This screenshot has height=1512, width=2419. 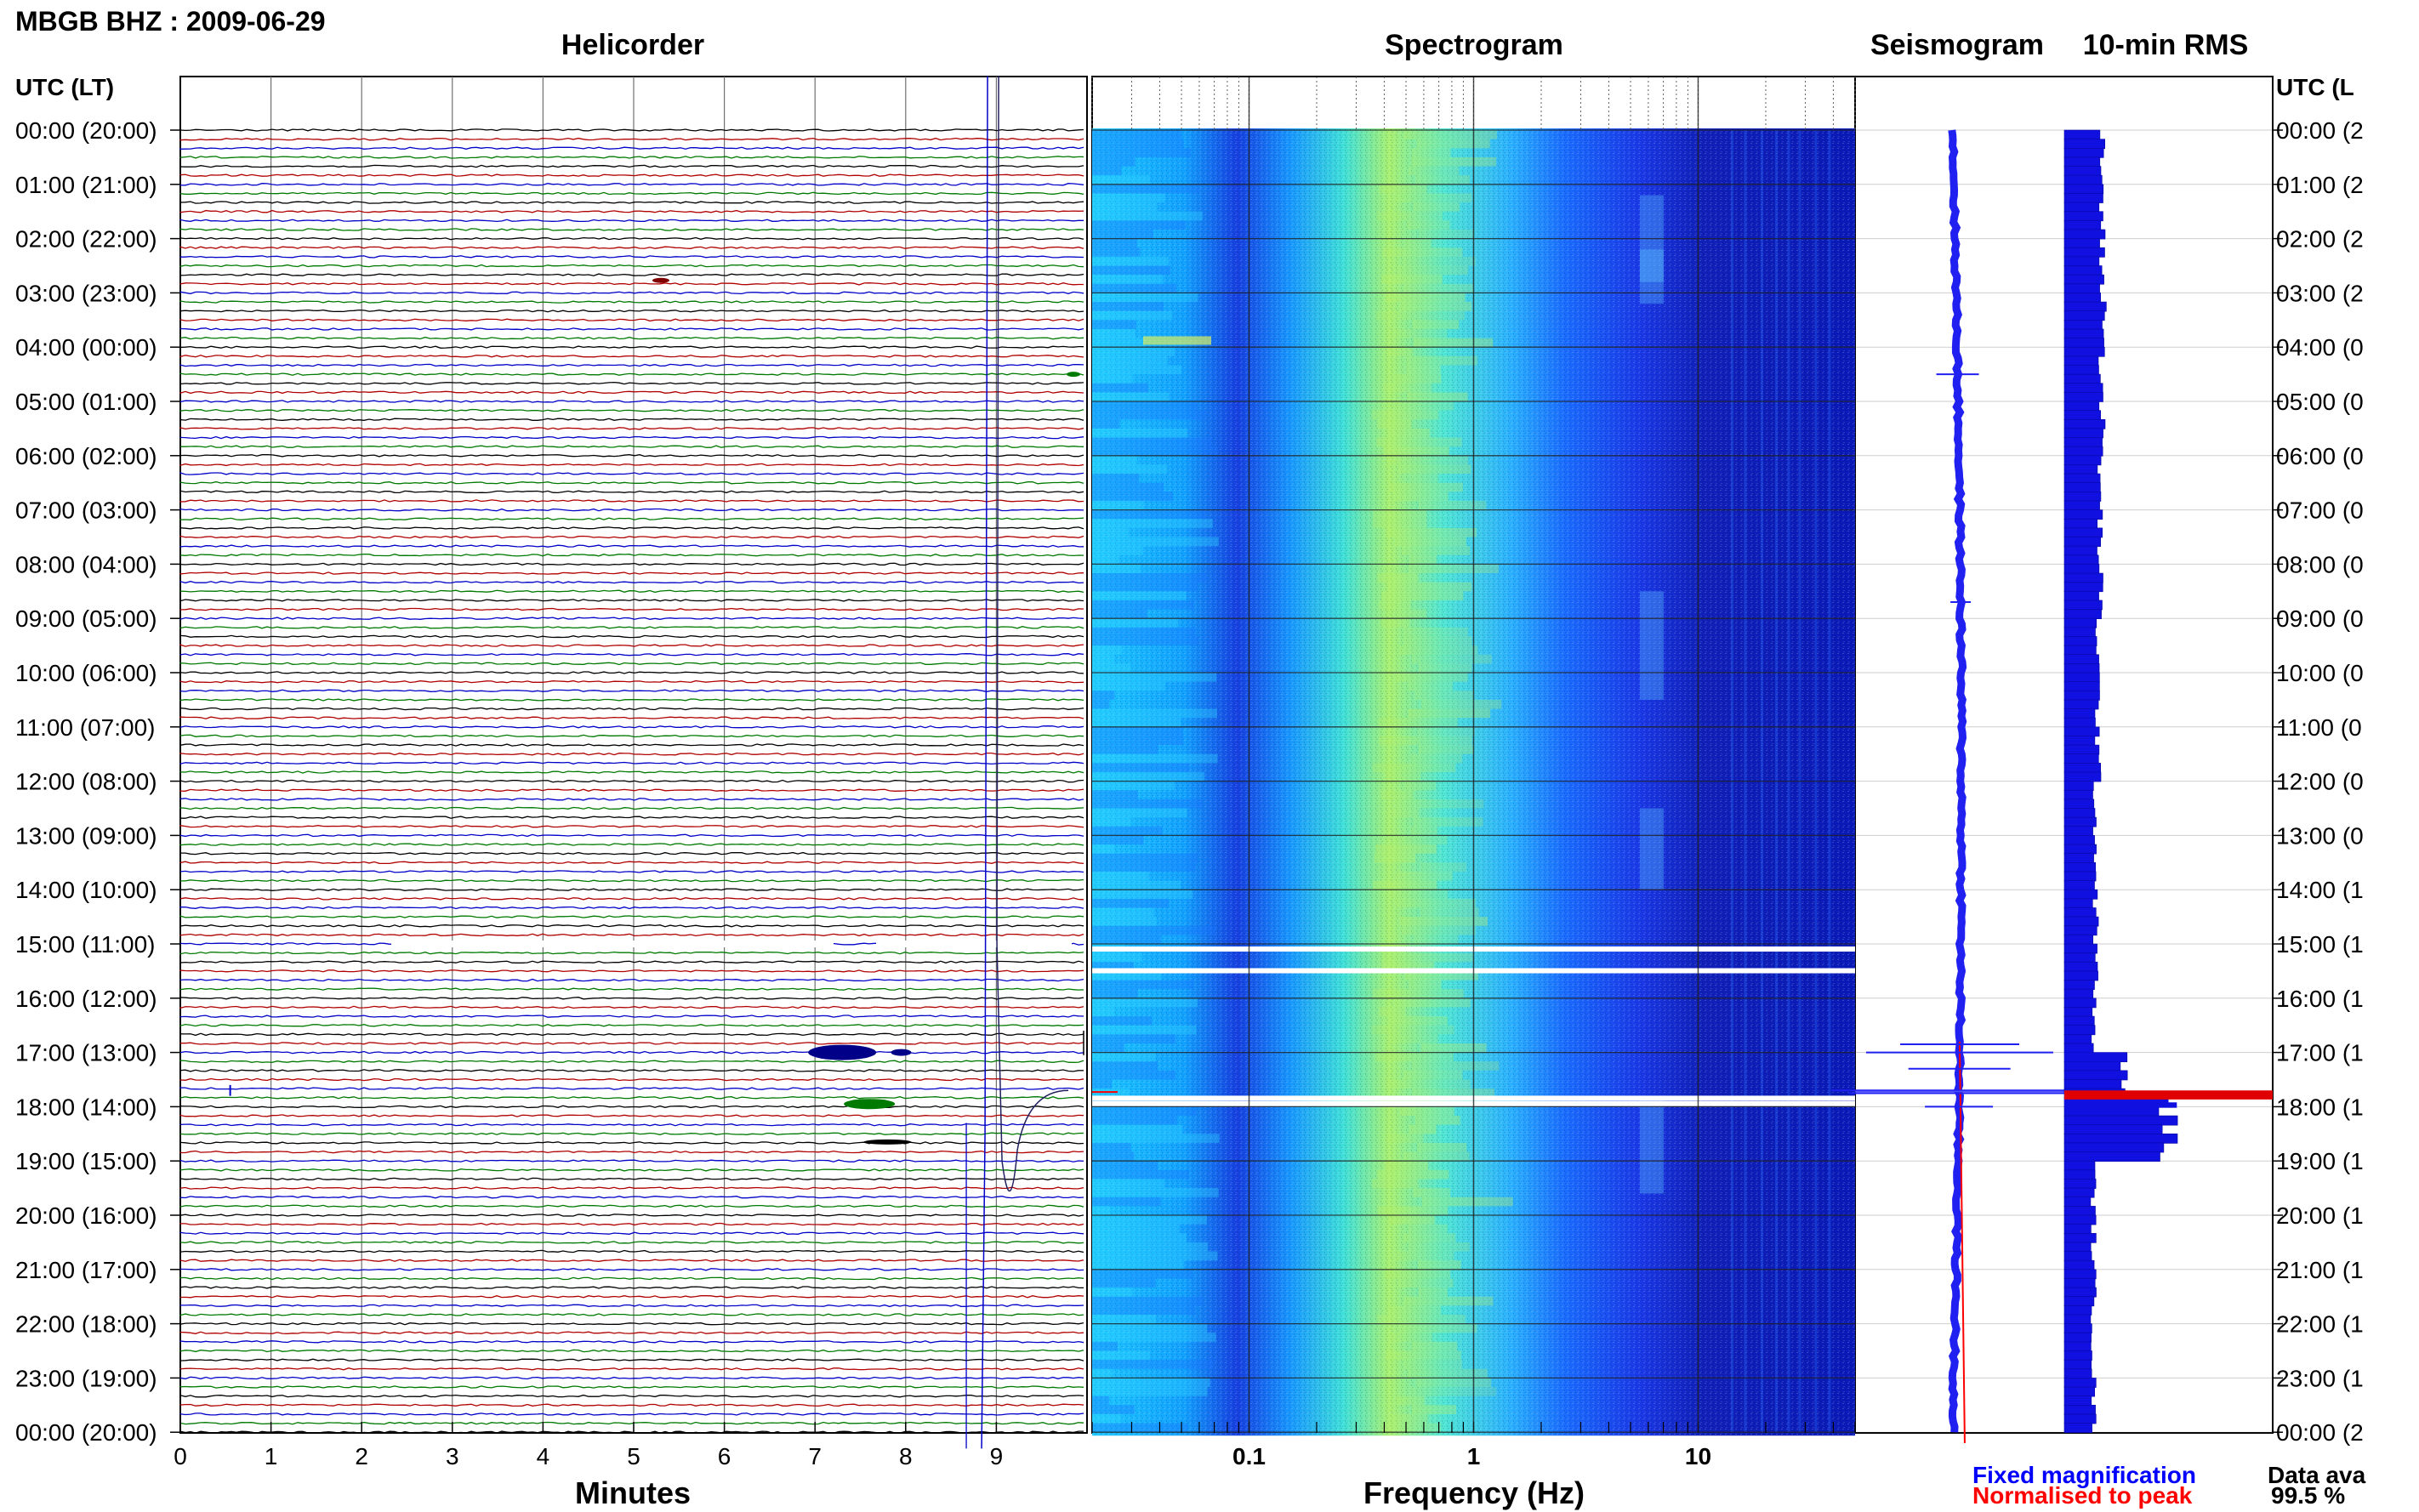 What do you see at coordinates (85, 727) in the screenshot?
I see `left-time-label: 11:00 (07:00)` at bounding box center [85, 727].